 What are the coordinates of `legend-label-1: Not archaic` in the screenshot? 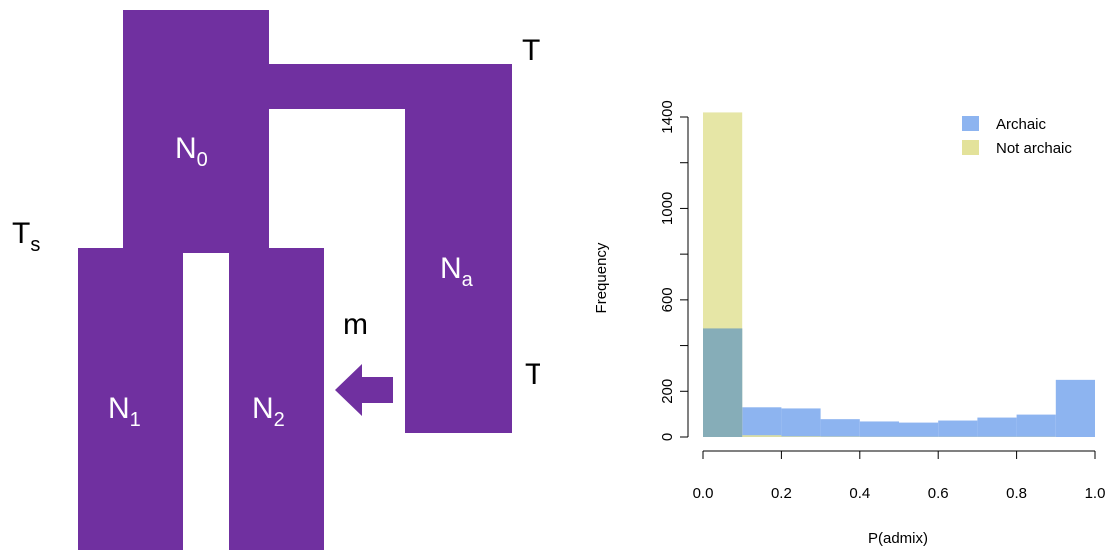 It's located at (1034, 148).